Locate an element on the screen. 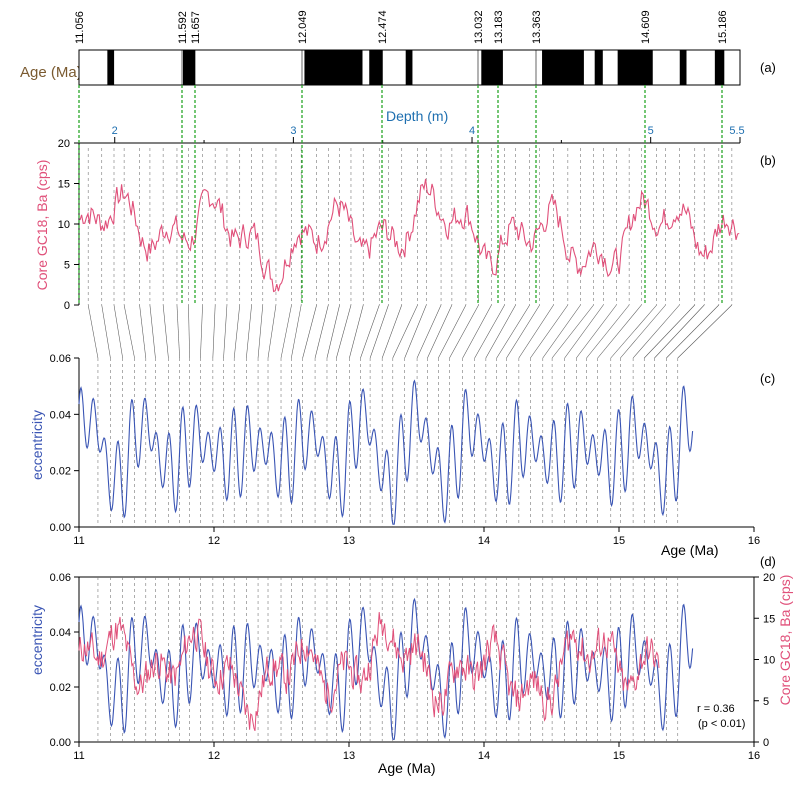  panel-c-xtick-label-0: 11 is located at coordinates (78, 541).